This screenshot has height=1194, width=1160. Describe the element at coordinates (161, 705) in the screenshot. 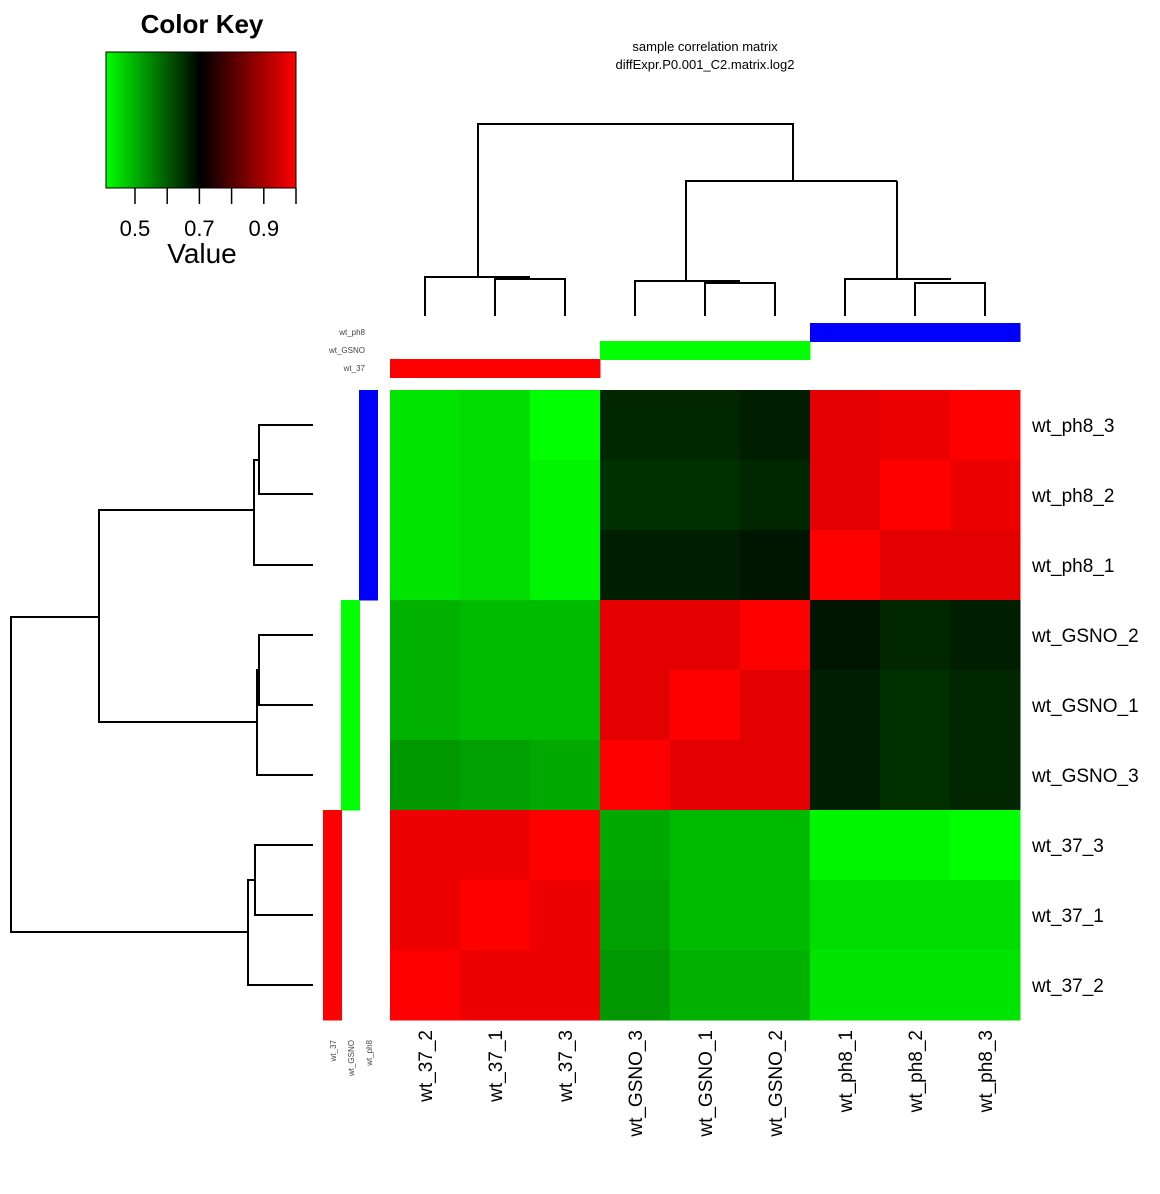

I see `row-dendrogram` at that location.